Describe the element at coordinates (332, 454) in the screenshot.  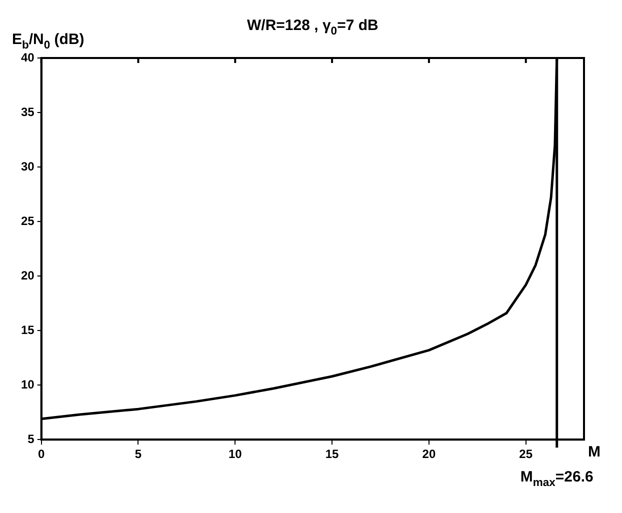
I see `x-tick-label: 15` at that location.